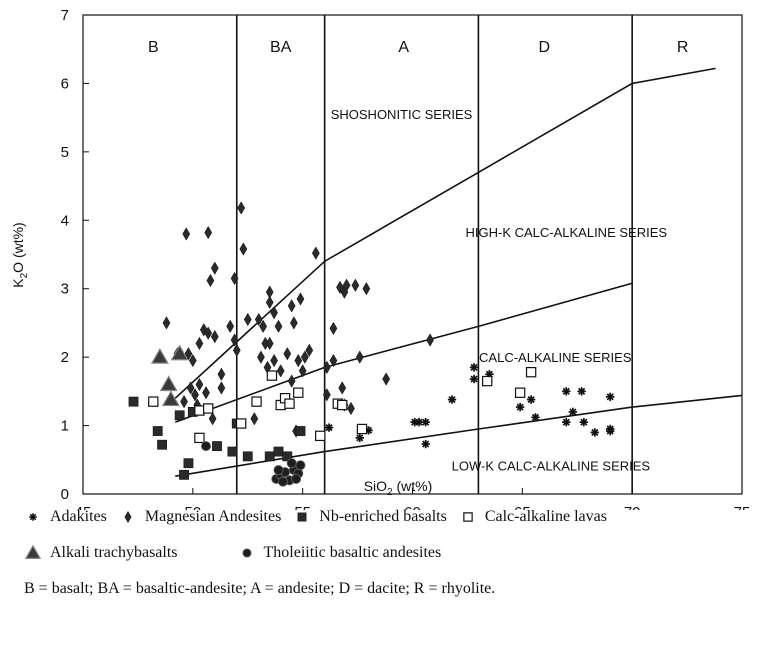 This screenshot has width=762, height=650. Describe the element at coordinates (213, 516) in the screenshot. I see `legend-label: Magnesian Andesites` at that location.